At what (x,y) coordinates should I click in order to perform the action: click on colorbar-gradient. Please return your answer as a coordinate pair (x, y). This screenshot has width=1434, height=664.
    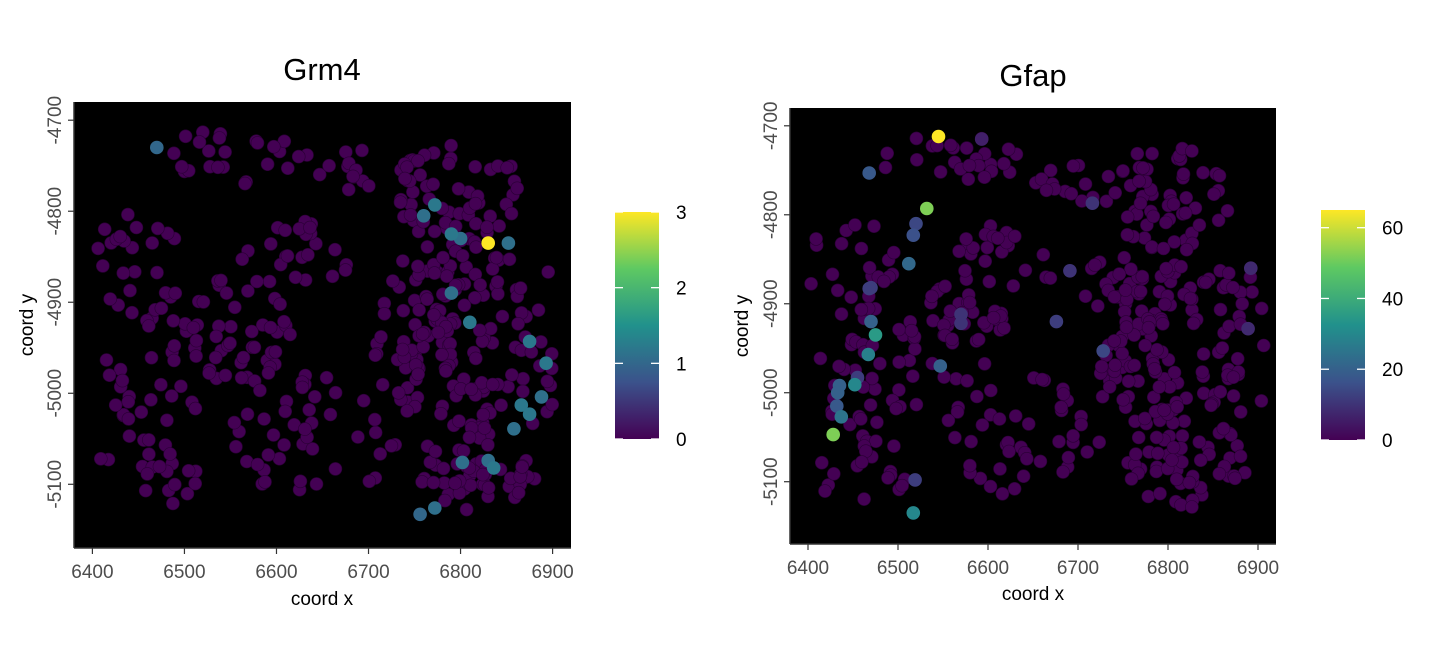
    Looking at the image, I should click on (1343, 325).